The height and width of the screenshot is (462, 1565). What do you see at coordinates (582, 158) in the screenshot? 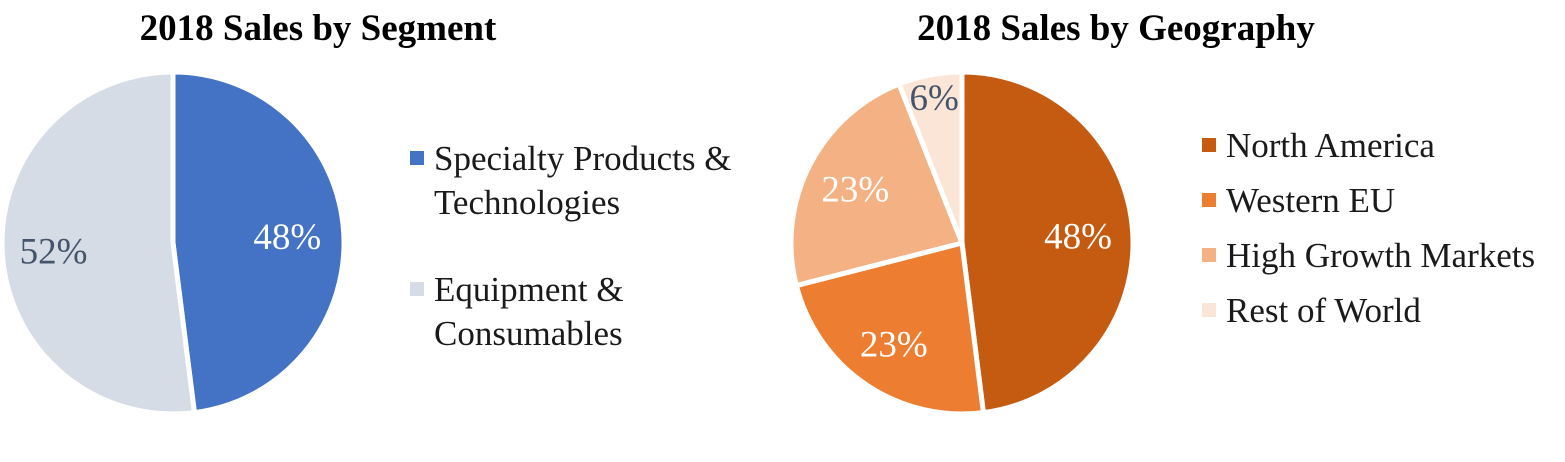
I see `legend-label-specialty-products-and-technologies-line-1: Specialty Products &` at bounding box center [582, 158].